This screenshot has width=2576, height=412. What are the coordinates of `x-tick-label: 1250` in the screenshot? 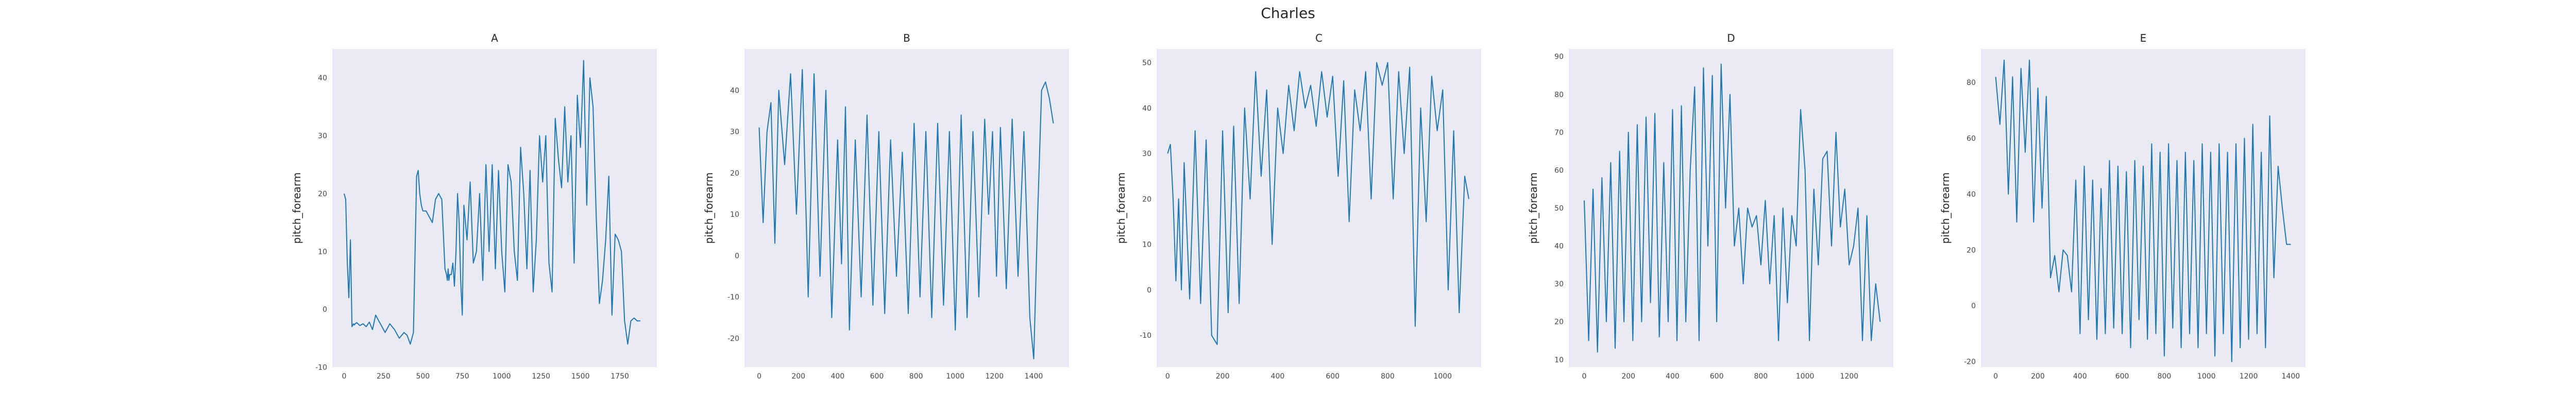 It's located at (541, 377).